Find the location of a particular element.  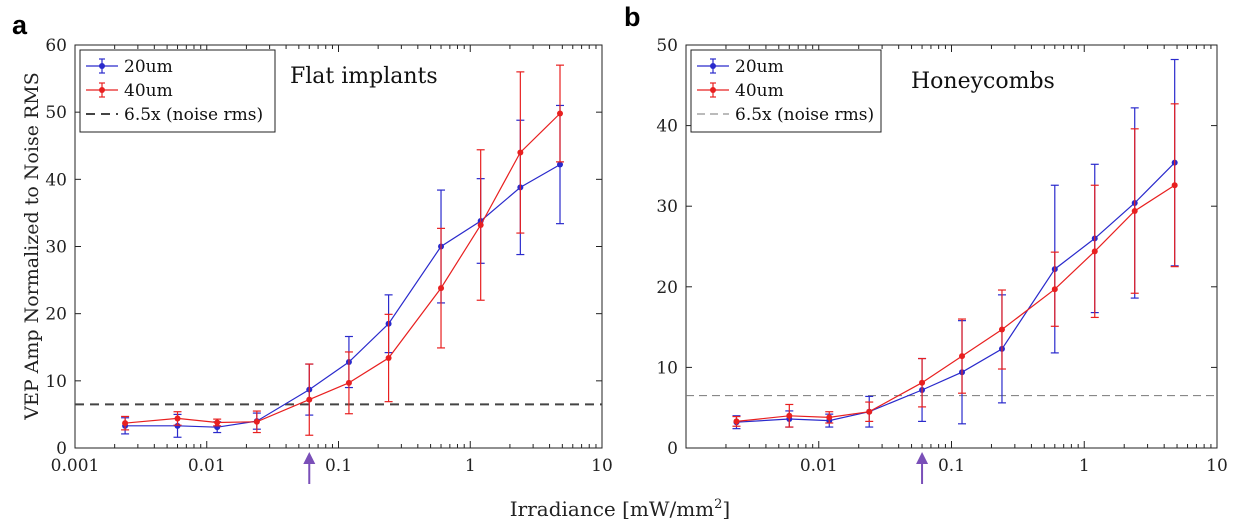

chart-title: Honeycombs is located at coordinates (983, 81).